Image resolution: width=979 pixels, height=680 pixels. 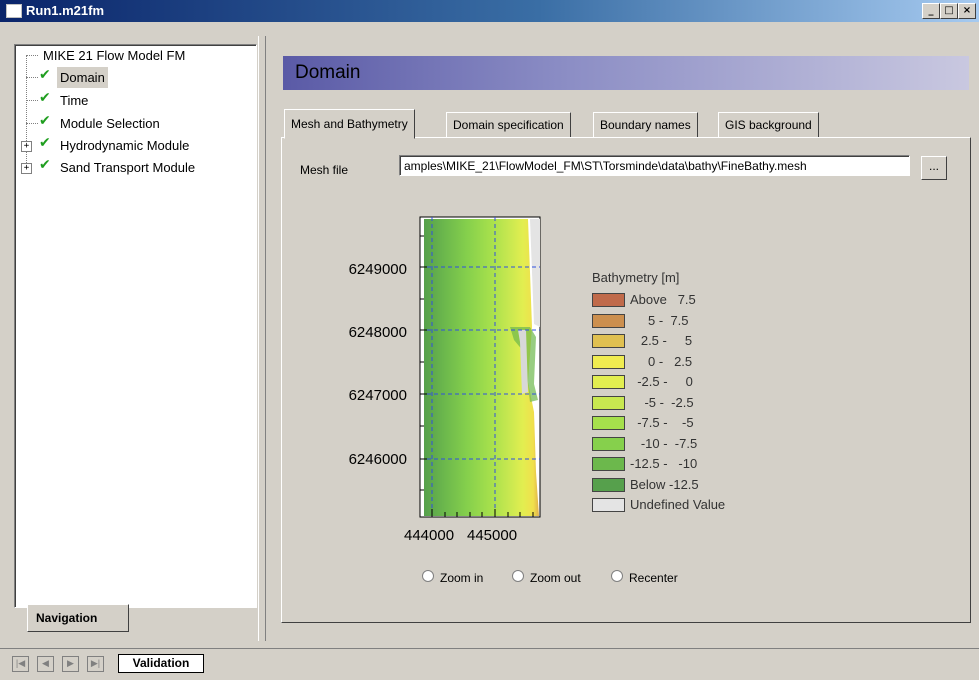 I want to click on tree-item-label: Sand Transport Module, so click(x=128, y=167).